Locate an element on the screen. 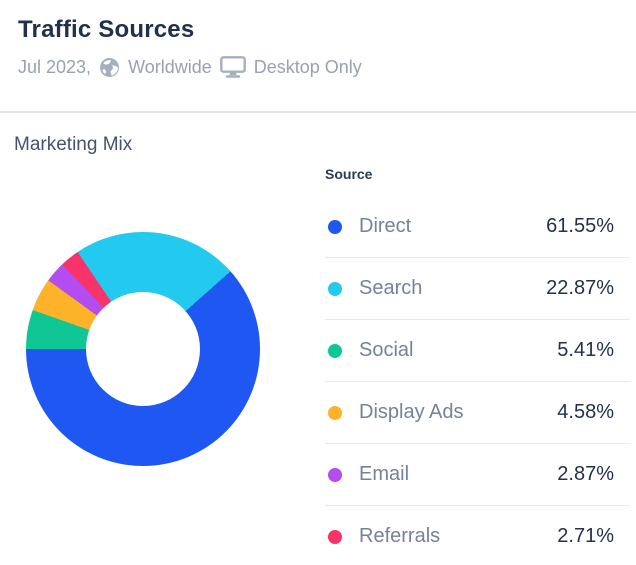 The width and height of the screenshot is (636, 565). report-scope: Jul 2023, Worldwide Desktop Only is located at coordinates (190, 67).